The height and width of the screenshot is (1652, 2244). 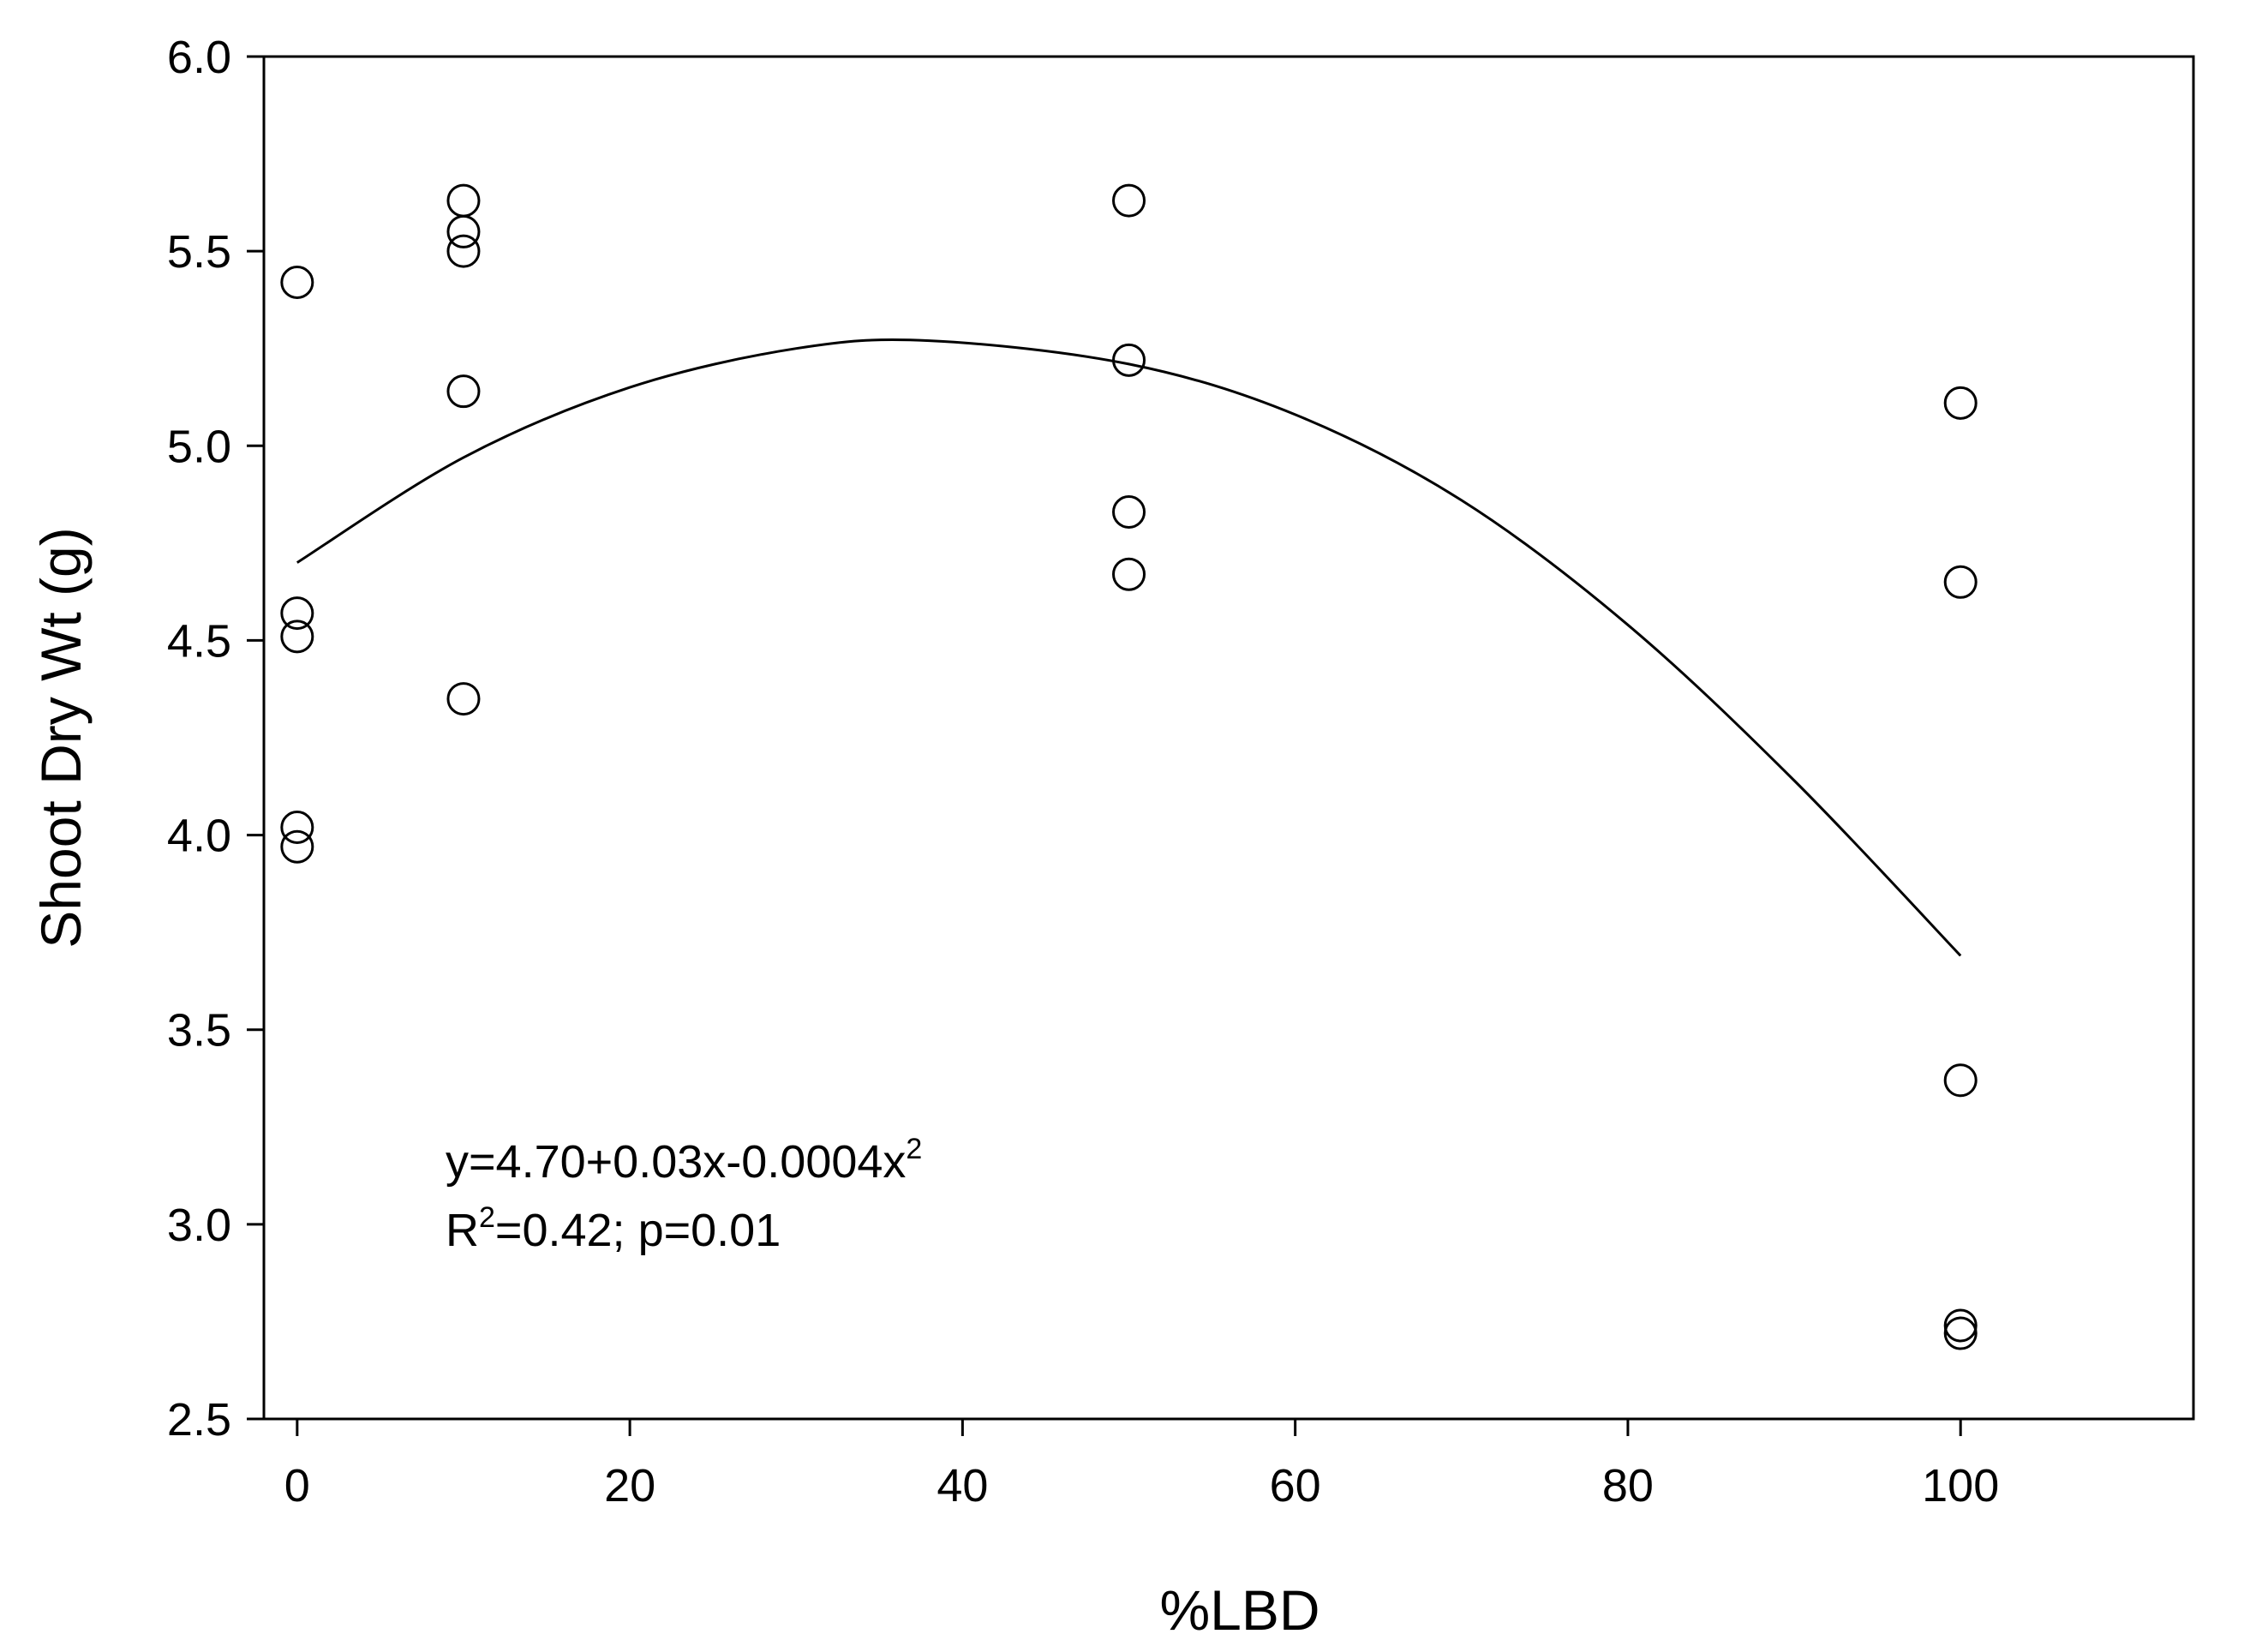 I want to click on x-tick-label: 80, so click(x=1628, y=1485).